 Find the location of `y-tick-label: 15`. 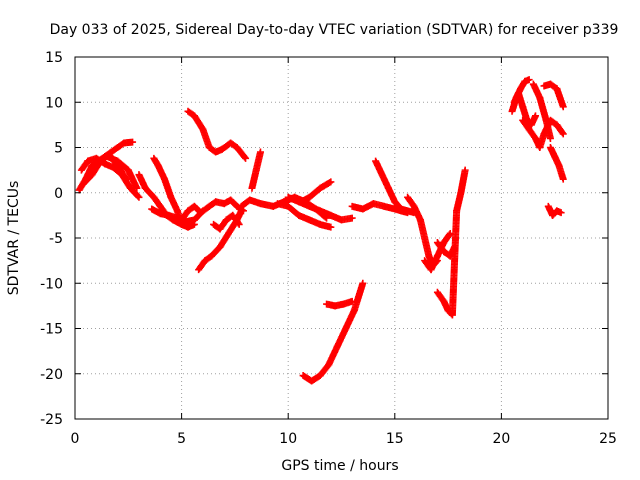

y-tick-label: 15 is located at coordinates (54, 58).